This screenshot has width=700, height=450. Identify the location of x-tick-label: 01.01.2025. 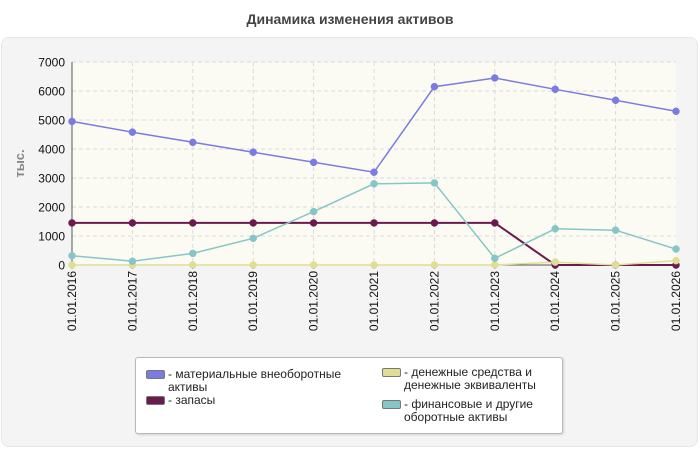
(616, 301).